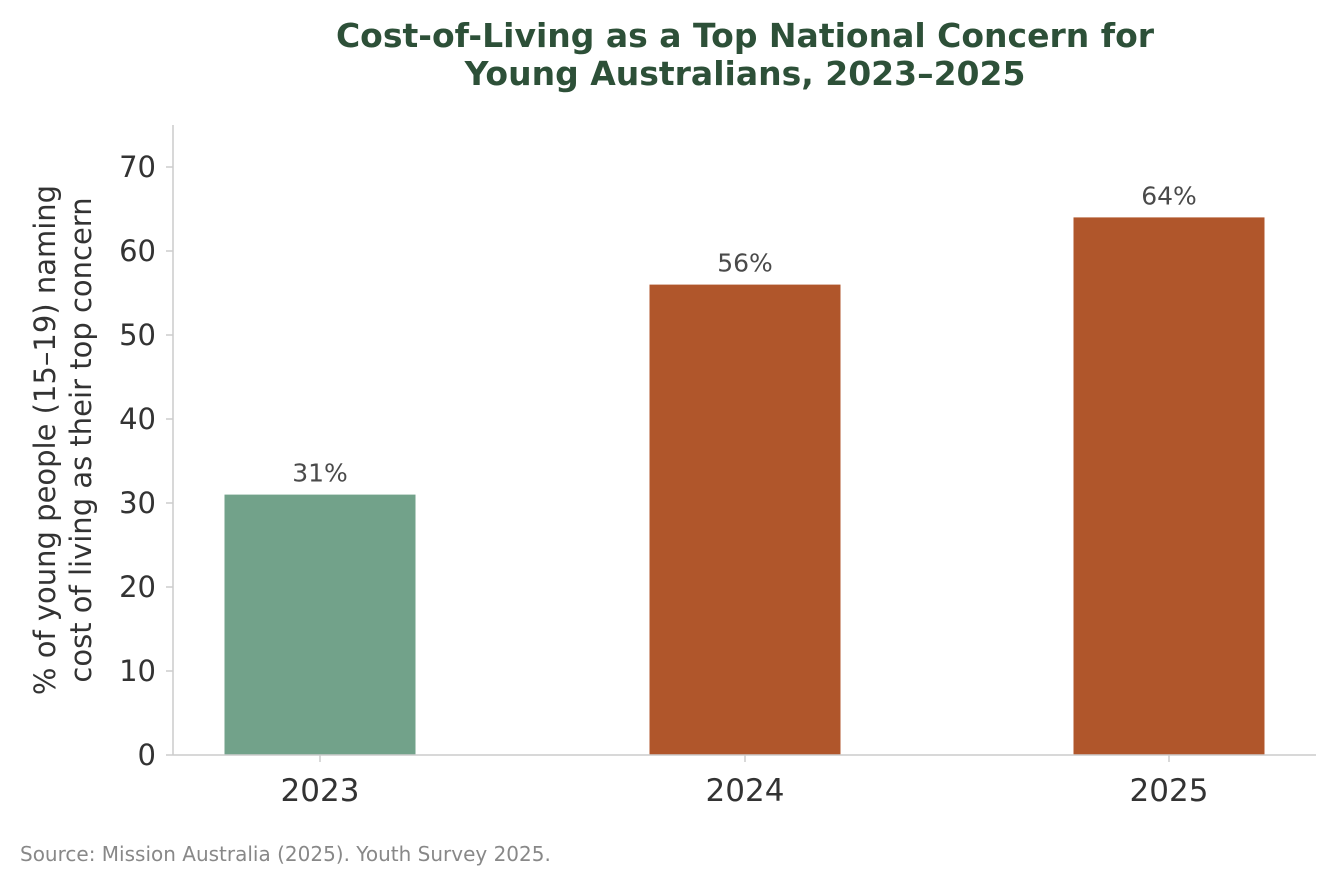  I want to click on y-tick-label: 20, so click(137, 587).